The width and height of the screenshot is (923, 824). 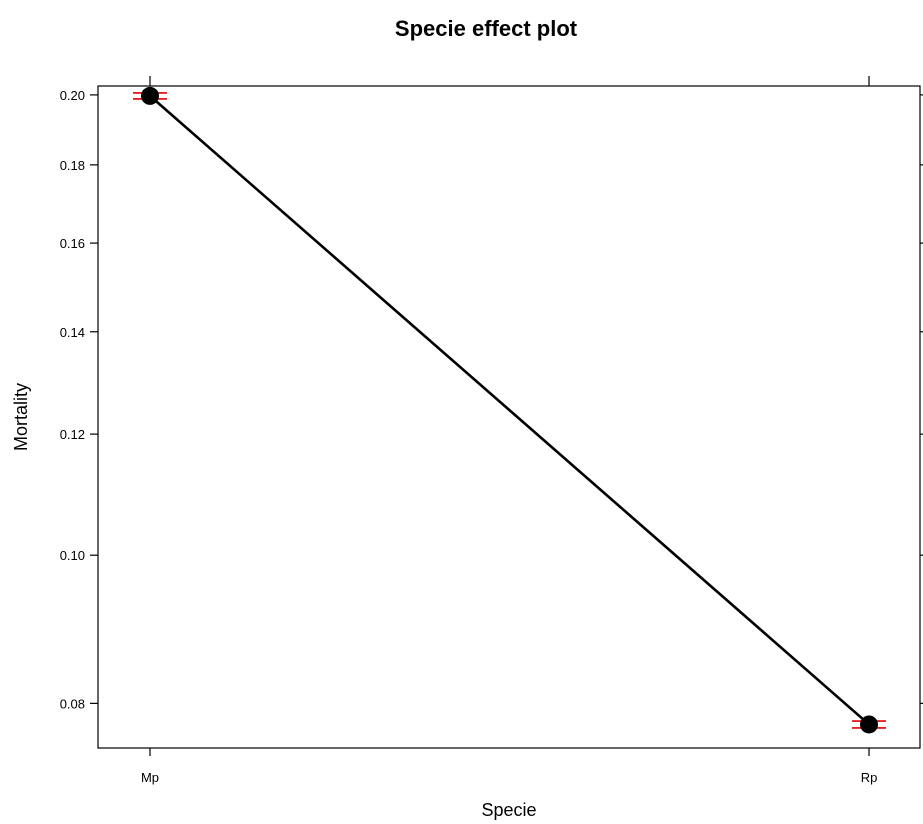 What do you see at coordinates (72, 555) in the screenshot?
I see `y-tick-label: 0.10` at bounding box center [72, 555].